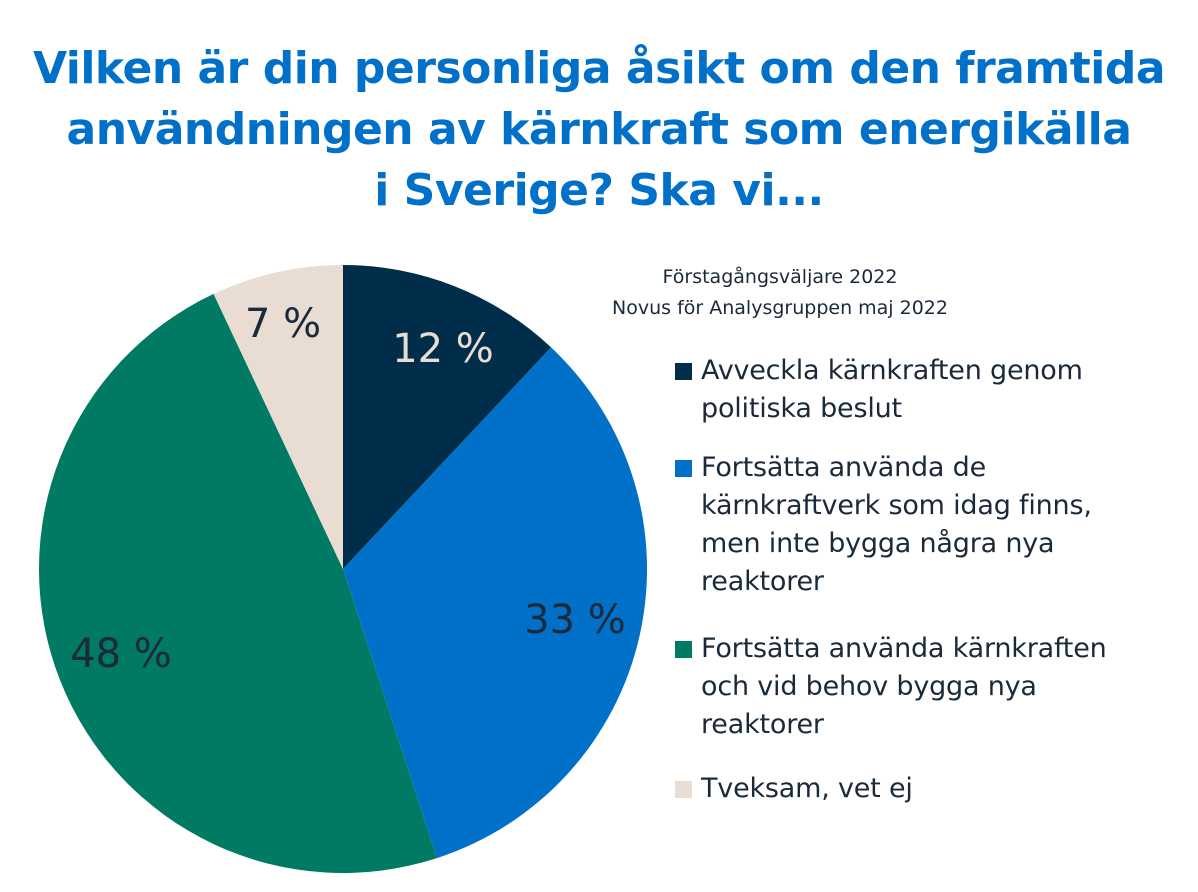 The width and height of the screenshot is (1198, 892). I want to click on legend-label-line: politiska beslut, so click(801, 408).